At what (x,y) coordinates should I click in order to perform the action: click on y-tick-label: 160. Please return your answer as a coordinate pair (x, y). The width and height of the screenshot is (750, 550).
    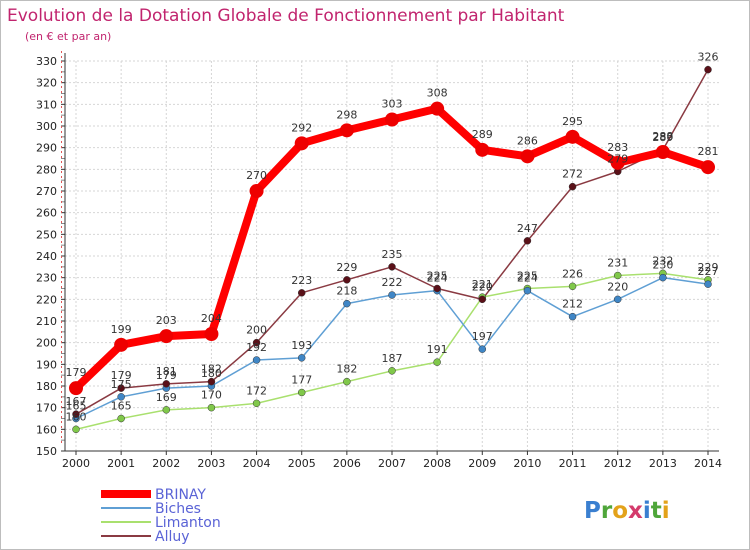
    Looking at the image, I should click on (46, 429).